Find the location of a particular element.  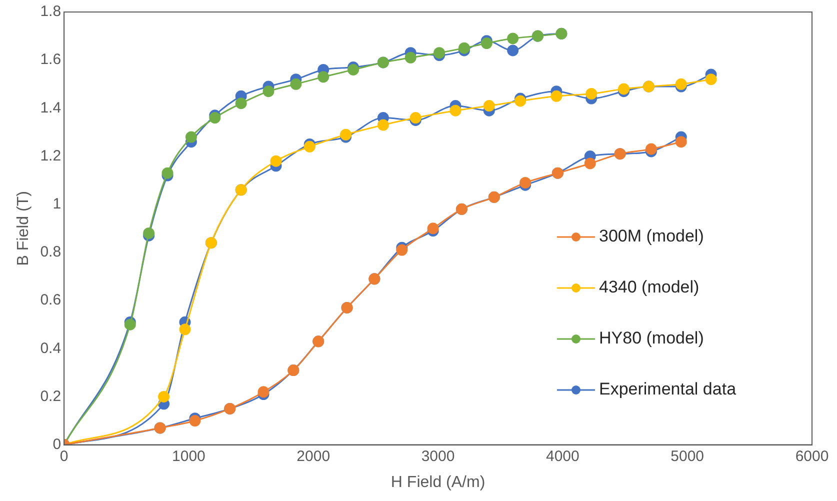

x-axis-title: H Field (A/m) is located at coordinates (438, 482).